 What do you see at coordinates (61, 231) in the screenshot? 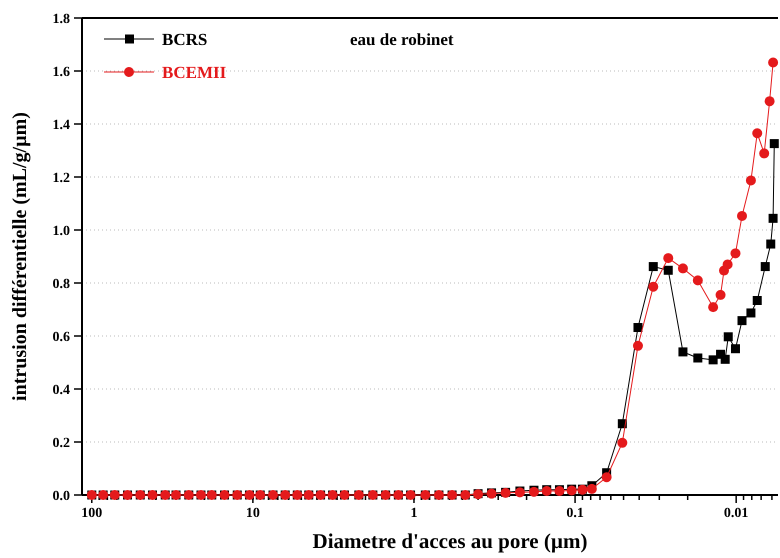
I see `y-tick-label: 1.0` at bounding box center [61, 231].